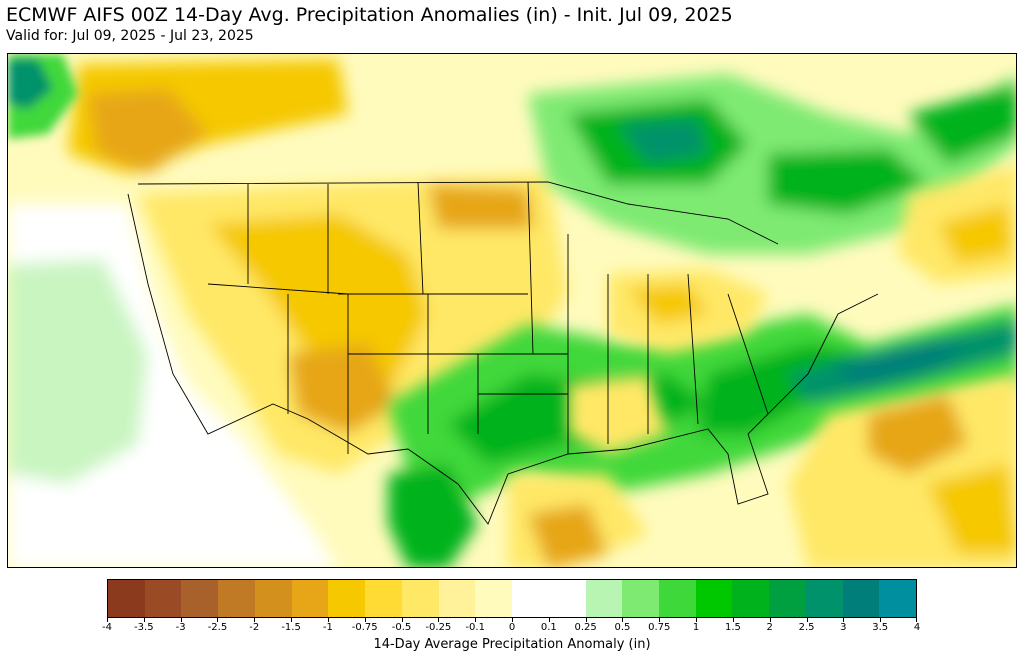 The height and width of the screenshot is (657, 1024). Describe the element at coordinates (144, 627) in the screenshot. I see `colorbar-tick-label: -3.5` at that location.